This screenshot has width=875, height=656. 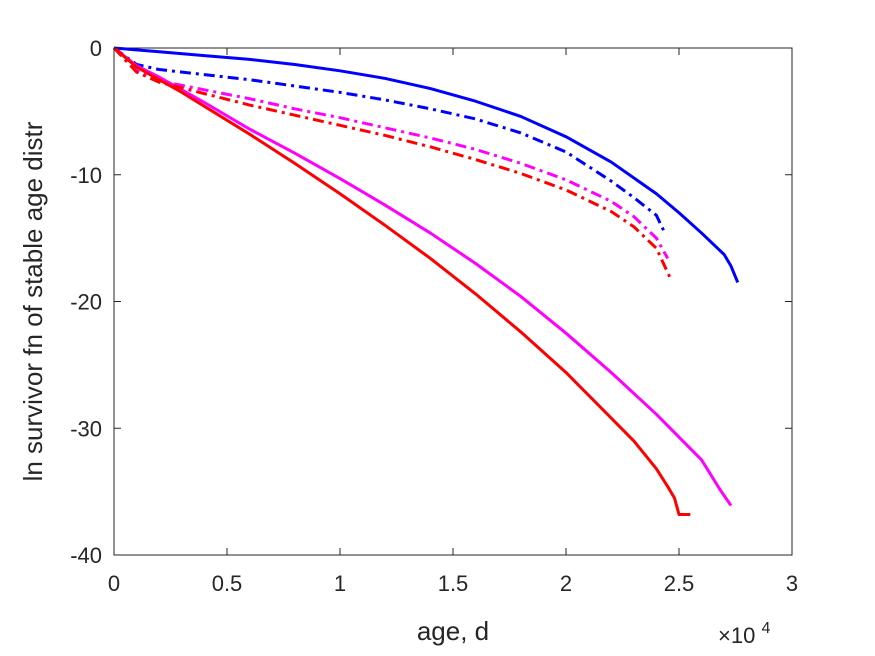 I want to click on x-tick-label: 0.5, so click(x=227, y=583).